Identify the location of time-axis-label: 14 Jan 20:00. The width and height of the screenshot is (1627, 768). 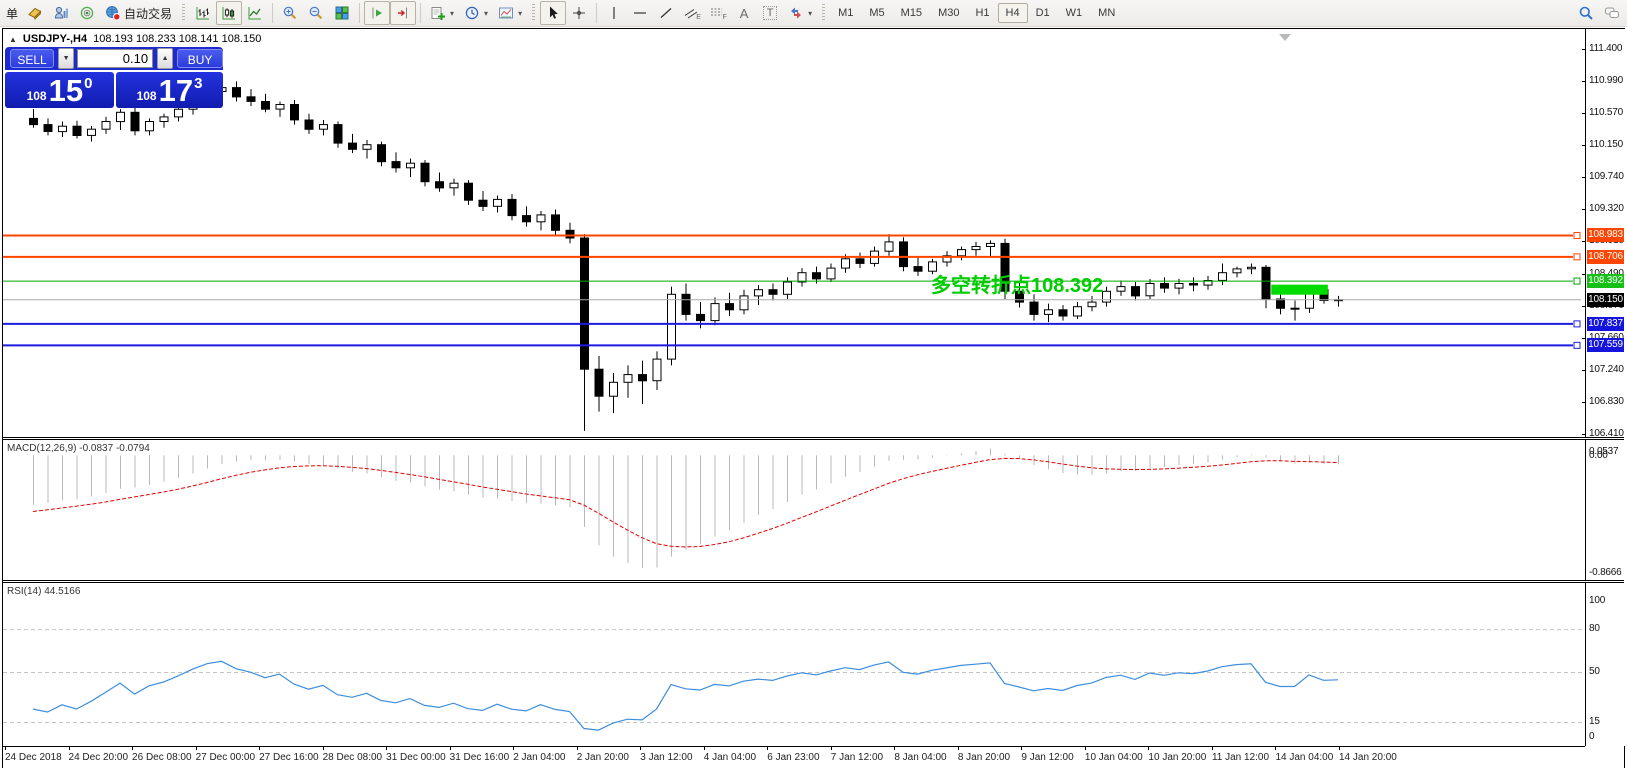
(1368, 757).